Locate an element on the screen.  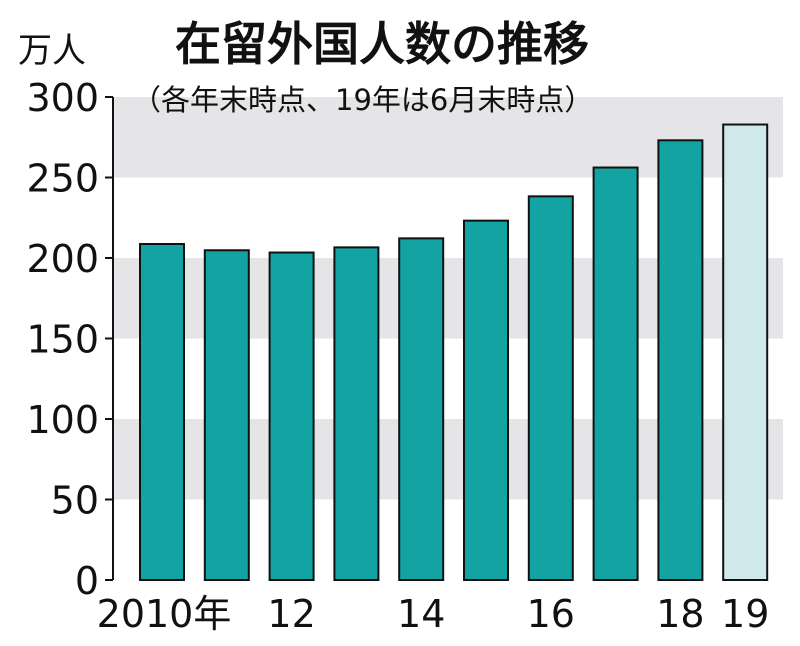
bar-2010 is located at coordinates (162, 411).